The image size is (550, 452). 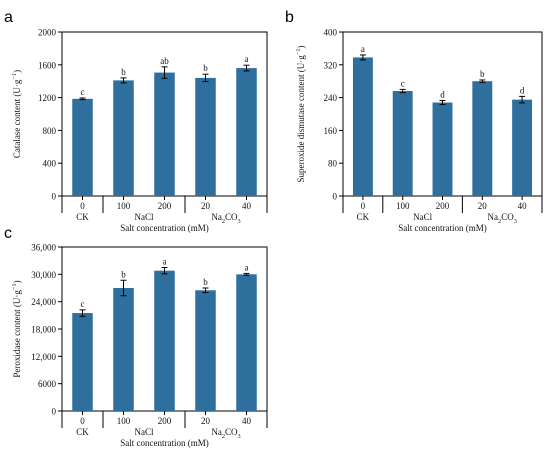 I want to click on y-tick-label: 2000, so click(x=47, y=33).